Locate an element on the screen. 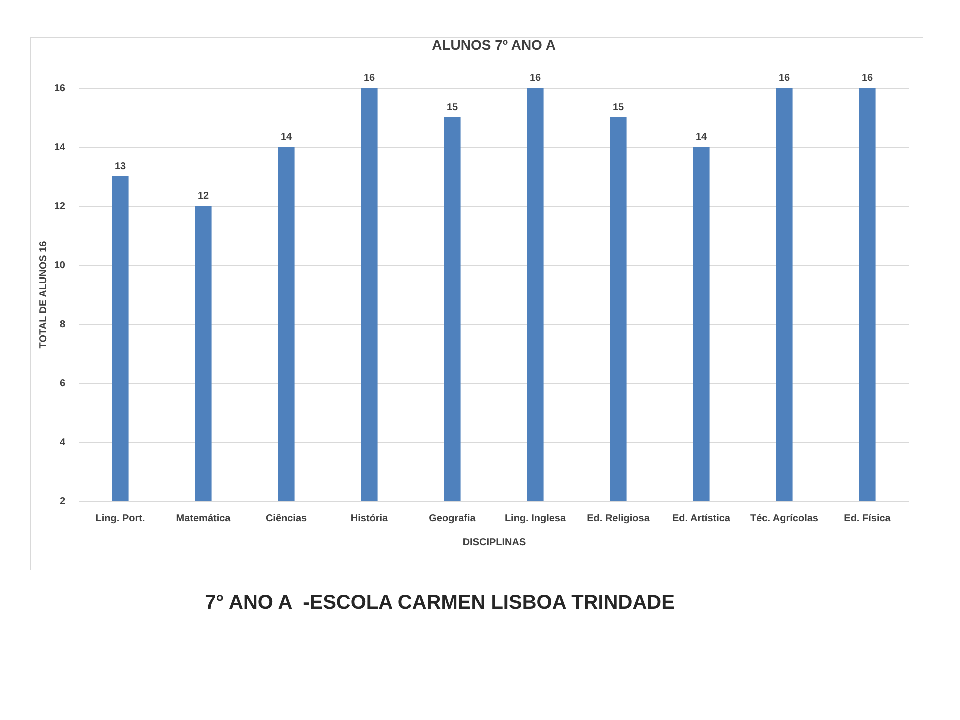 The image size is (960, 720). y-axis-title: TOTAL DE ALUNOS 16 is located at coordinates (44, 294).